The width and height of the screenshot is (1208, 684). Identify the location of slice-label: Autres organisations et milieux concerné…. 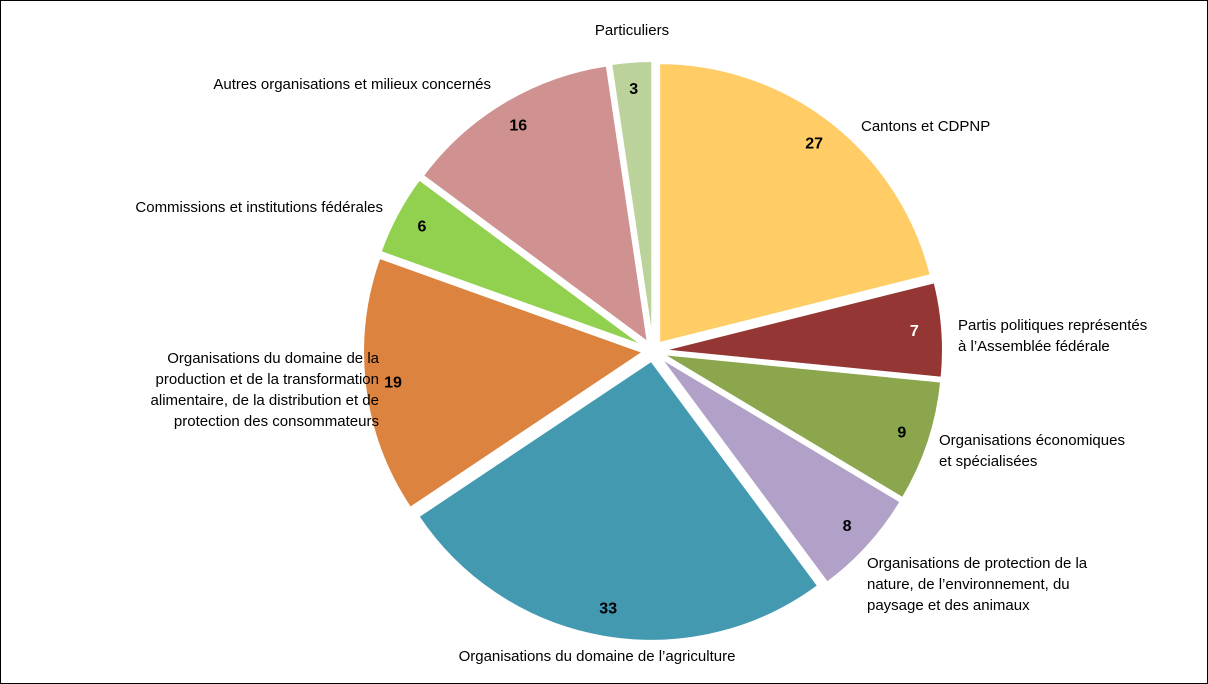
(352, 84).